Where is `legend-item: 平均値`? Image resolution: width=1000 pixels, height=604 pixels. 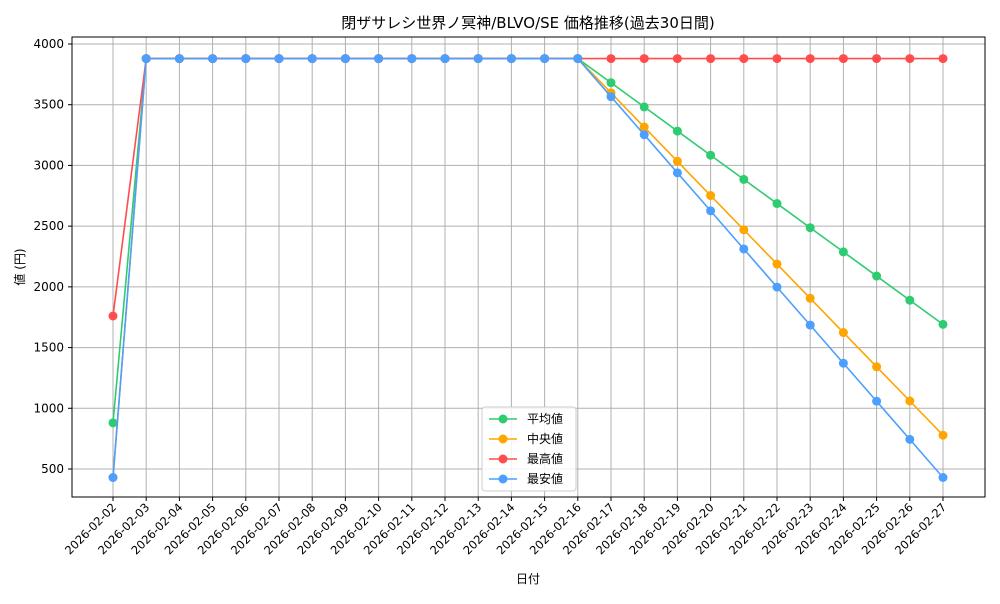
legend-item: 平均値 is located at coordinates (526, 418).